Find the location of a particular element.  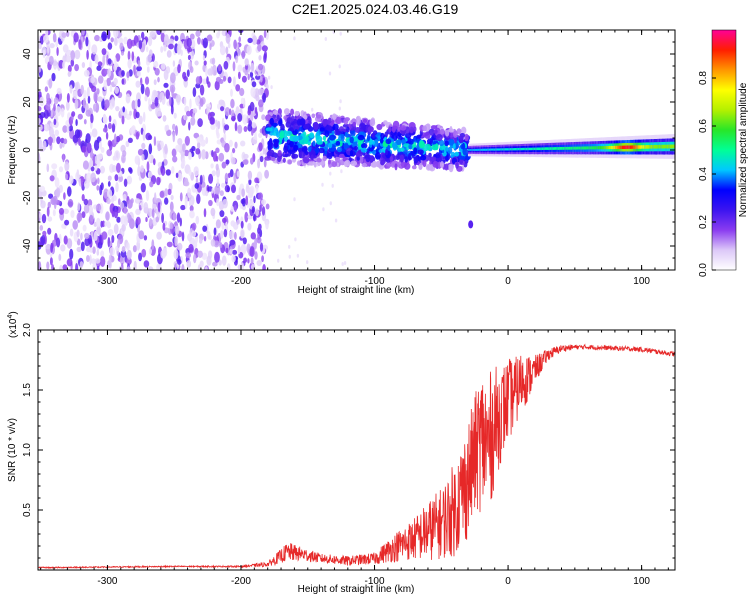

colorbar-tick-label: 0.4 is located at coordinates (703, 174).